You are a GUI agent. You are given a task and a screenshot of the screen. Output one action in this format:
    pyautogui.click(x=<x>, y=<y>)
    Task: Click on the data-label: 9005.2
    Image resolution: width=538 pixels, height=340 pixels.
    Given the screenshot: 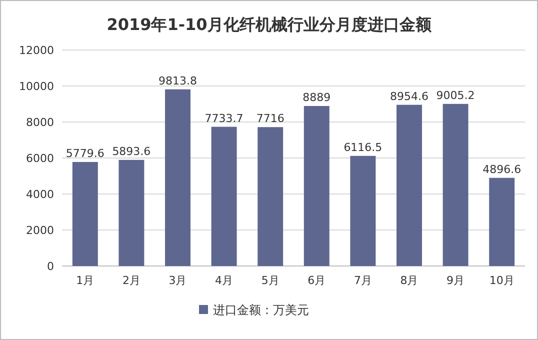 What is the action you would take?
    pyautogui.click(x=455, y=95)
    